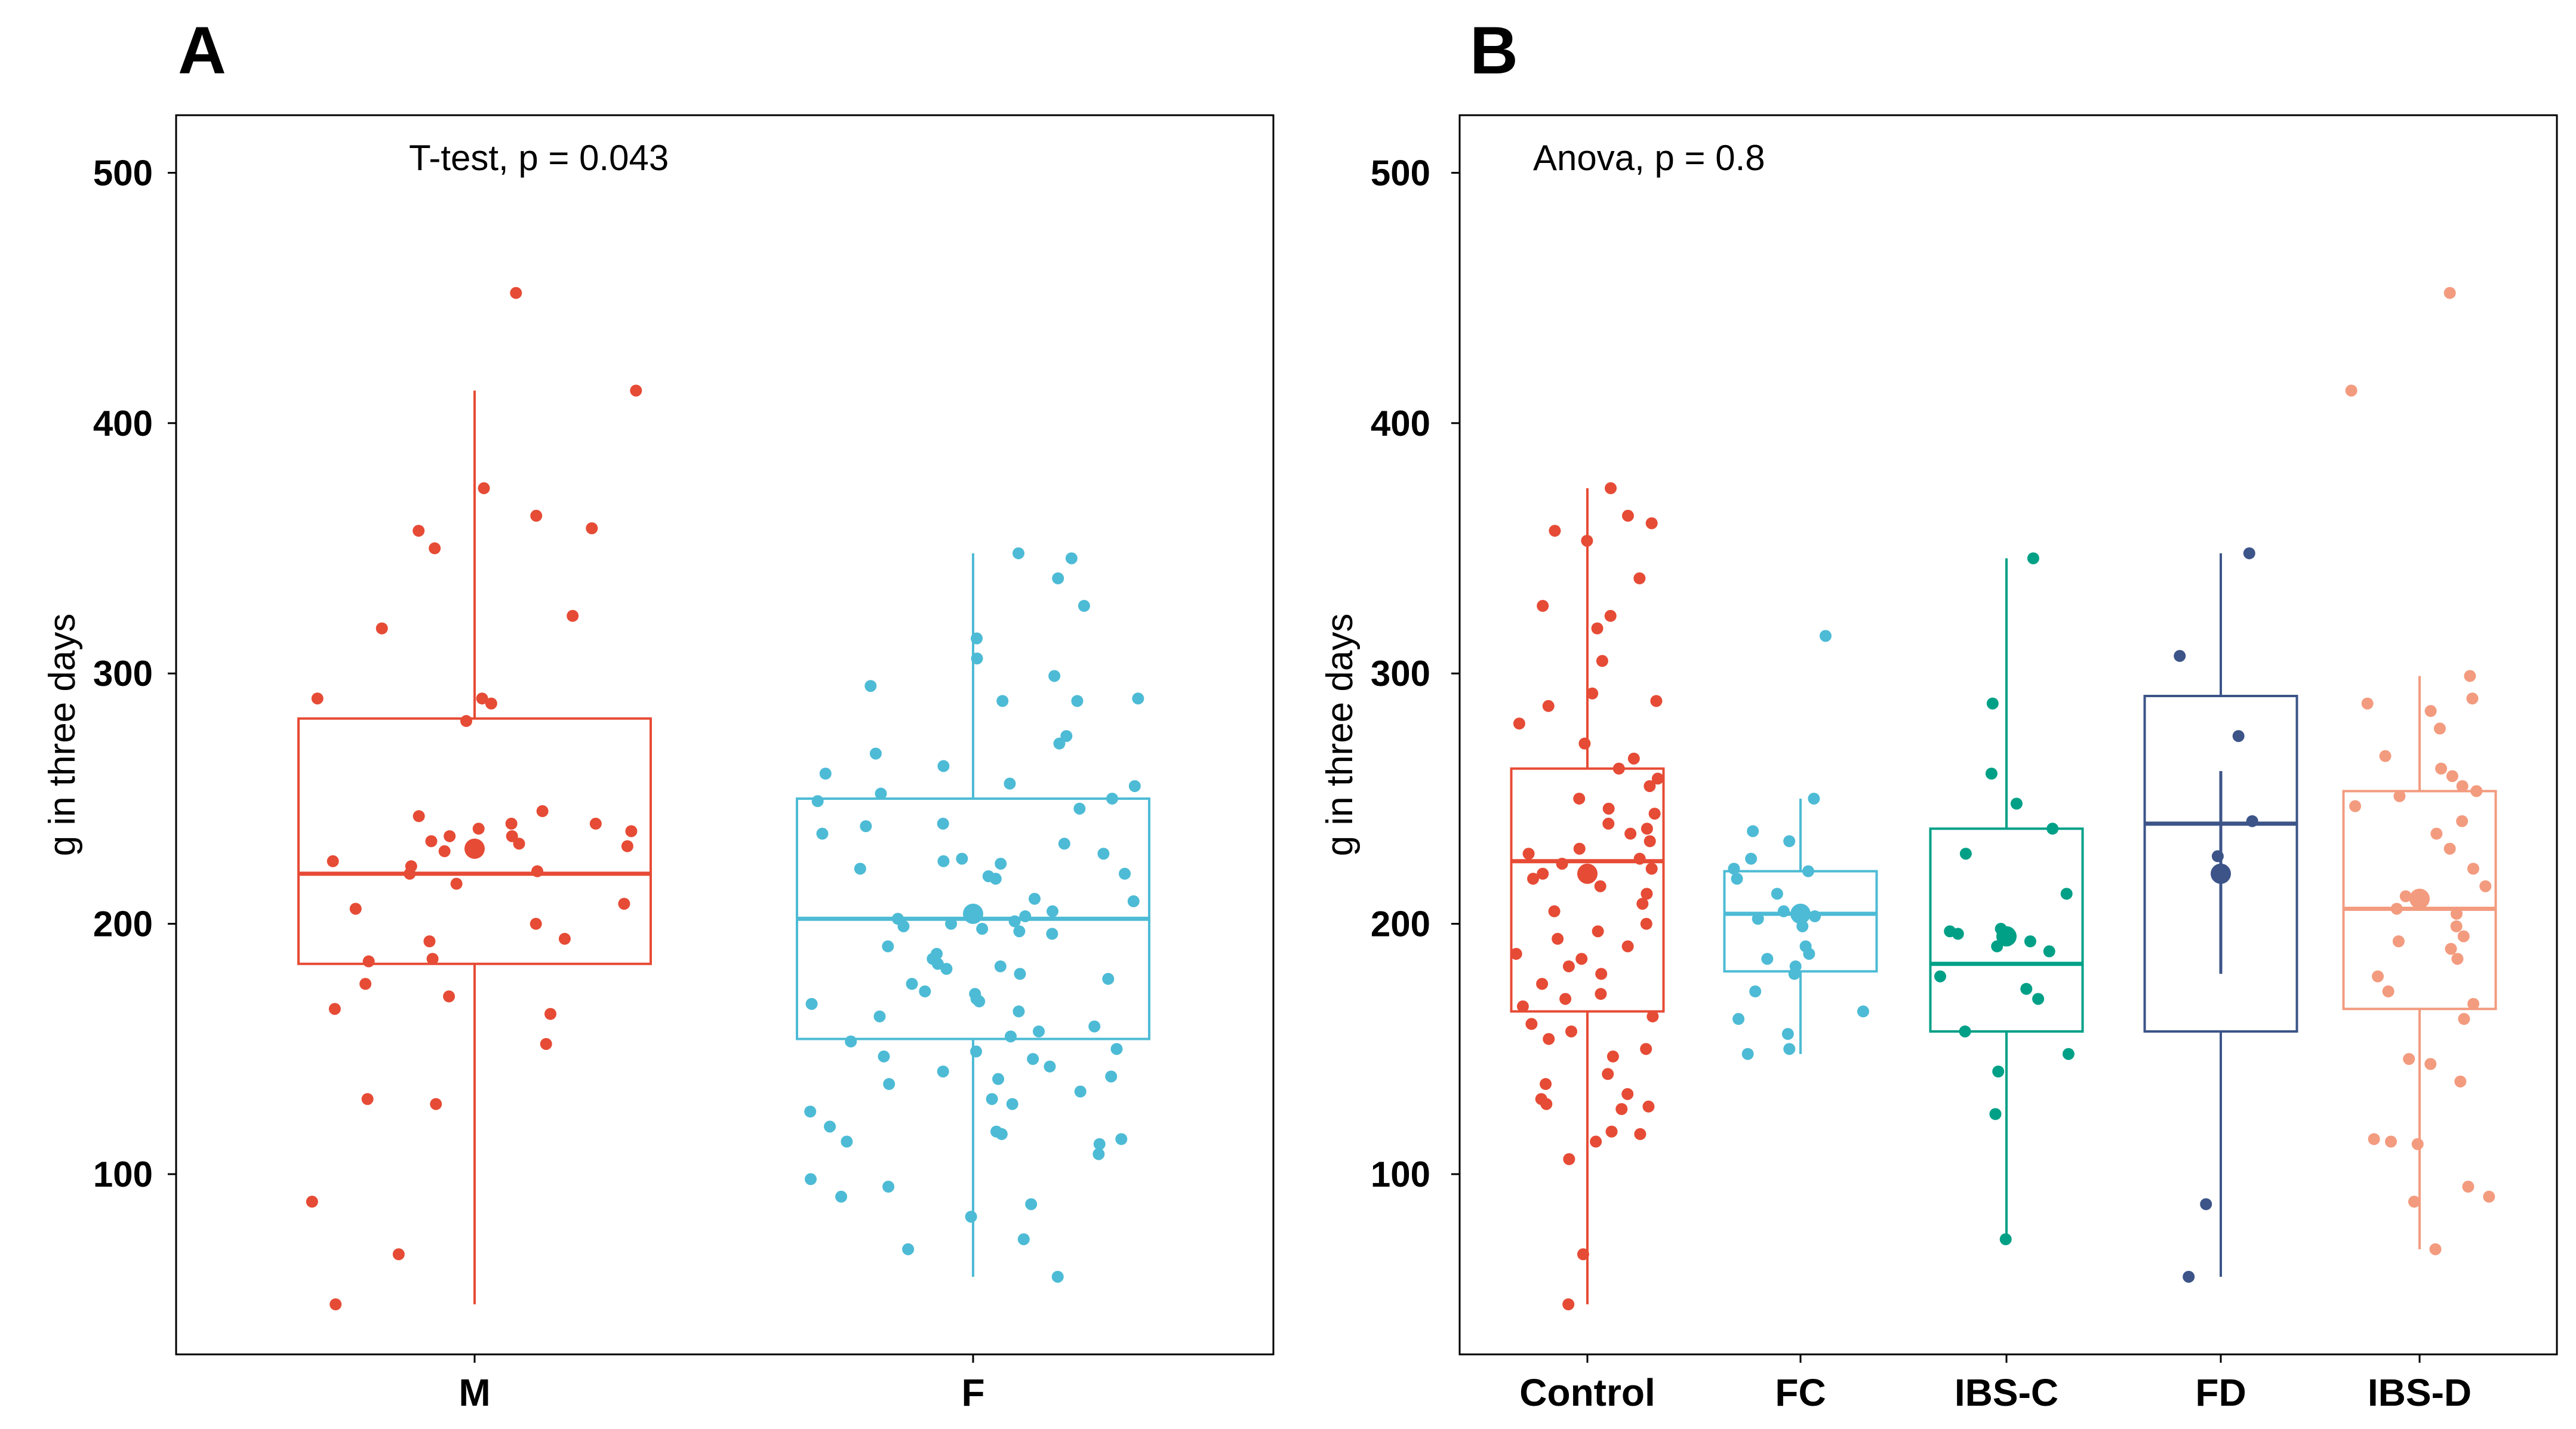 This screenshot has height=1429, width=2576. Describe the element at coordinates (134, 673) in the screenshot. I see `y-axis-a: 100 200 300 400 500` at that location.